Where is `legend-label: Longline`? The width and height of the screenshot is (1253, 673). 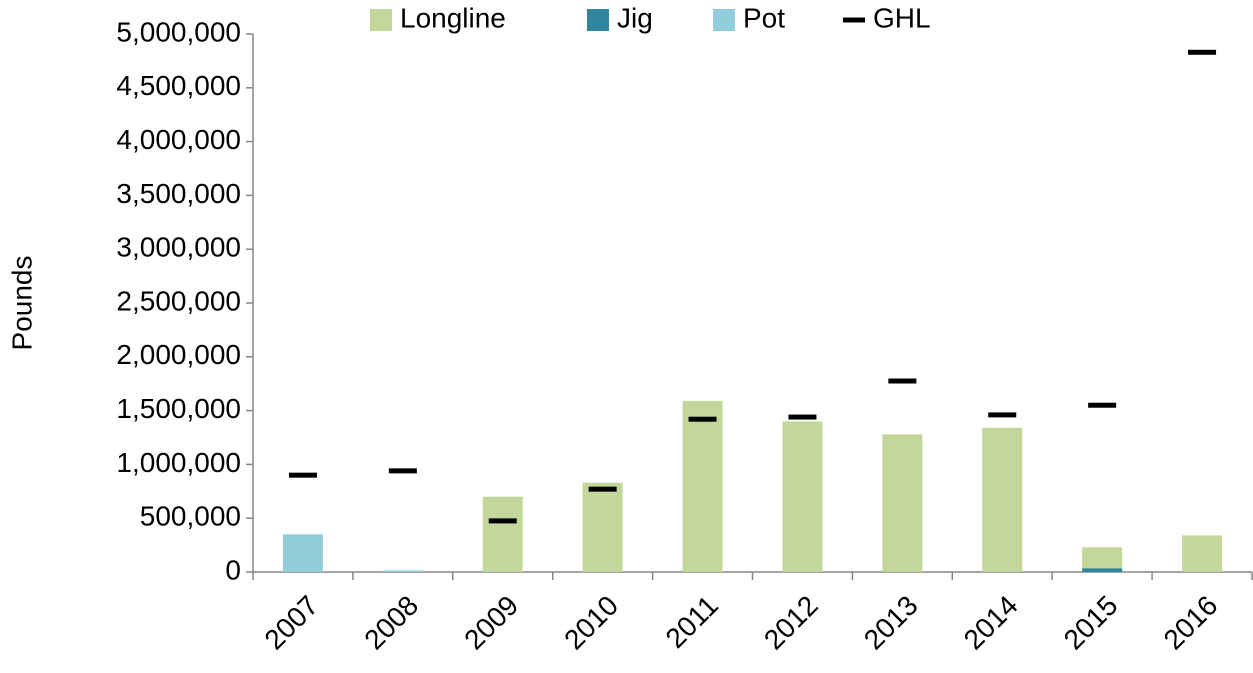 legend-label: Longline is located at coordinates (453, 17).